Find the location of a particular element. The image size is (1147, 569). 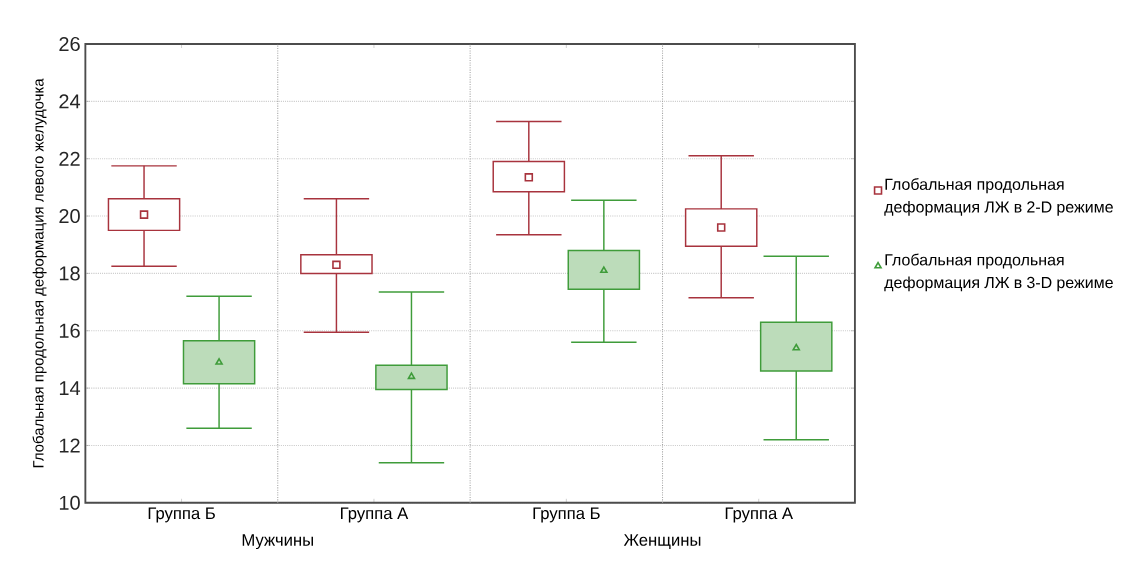

y-tick-label: 24 is located at coordinates (70, 101).